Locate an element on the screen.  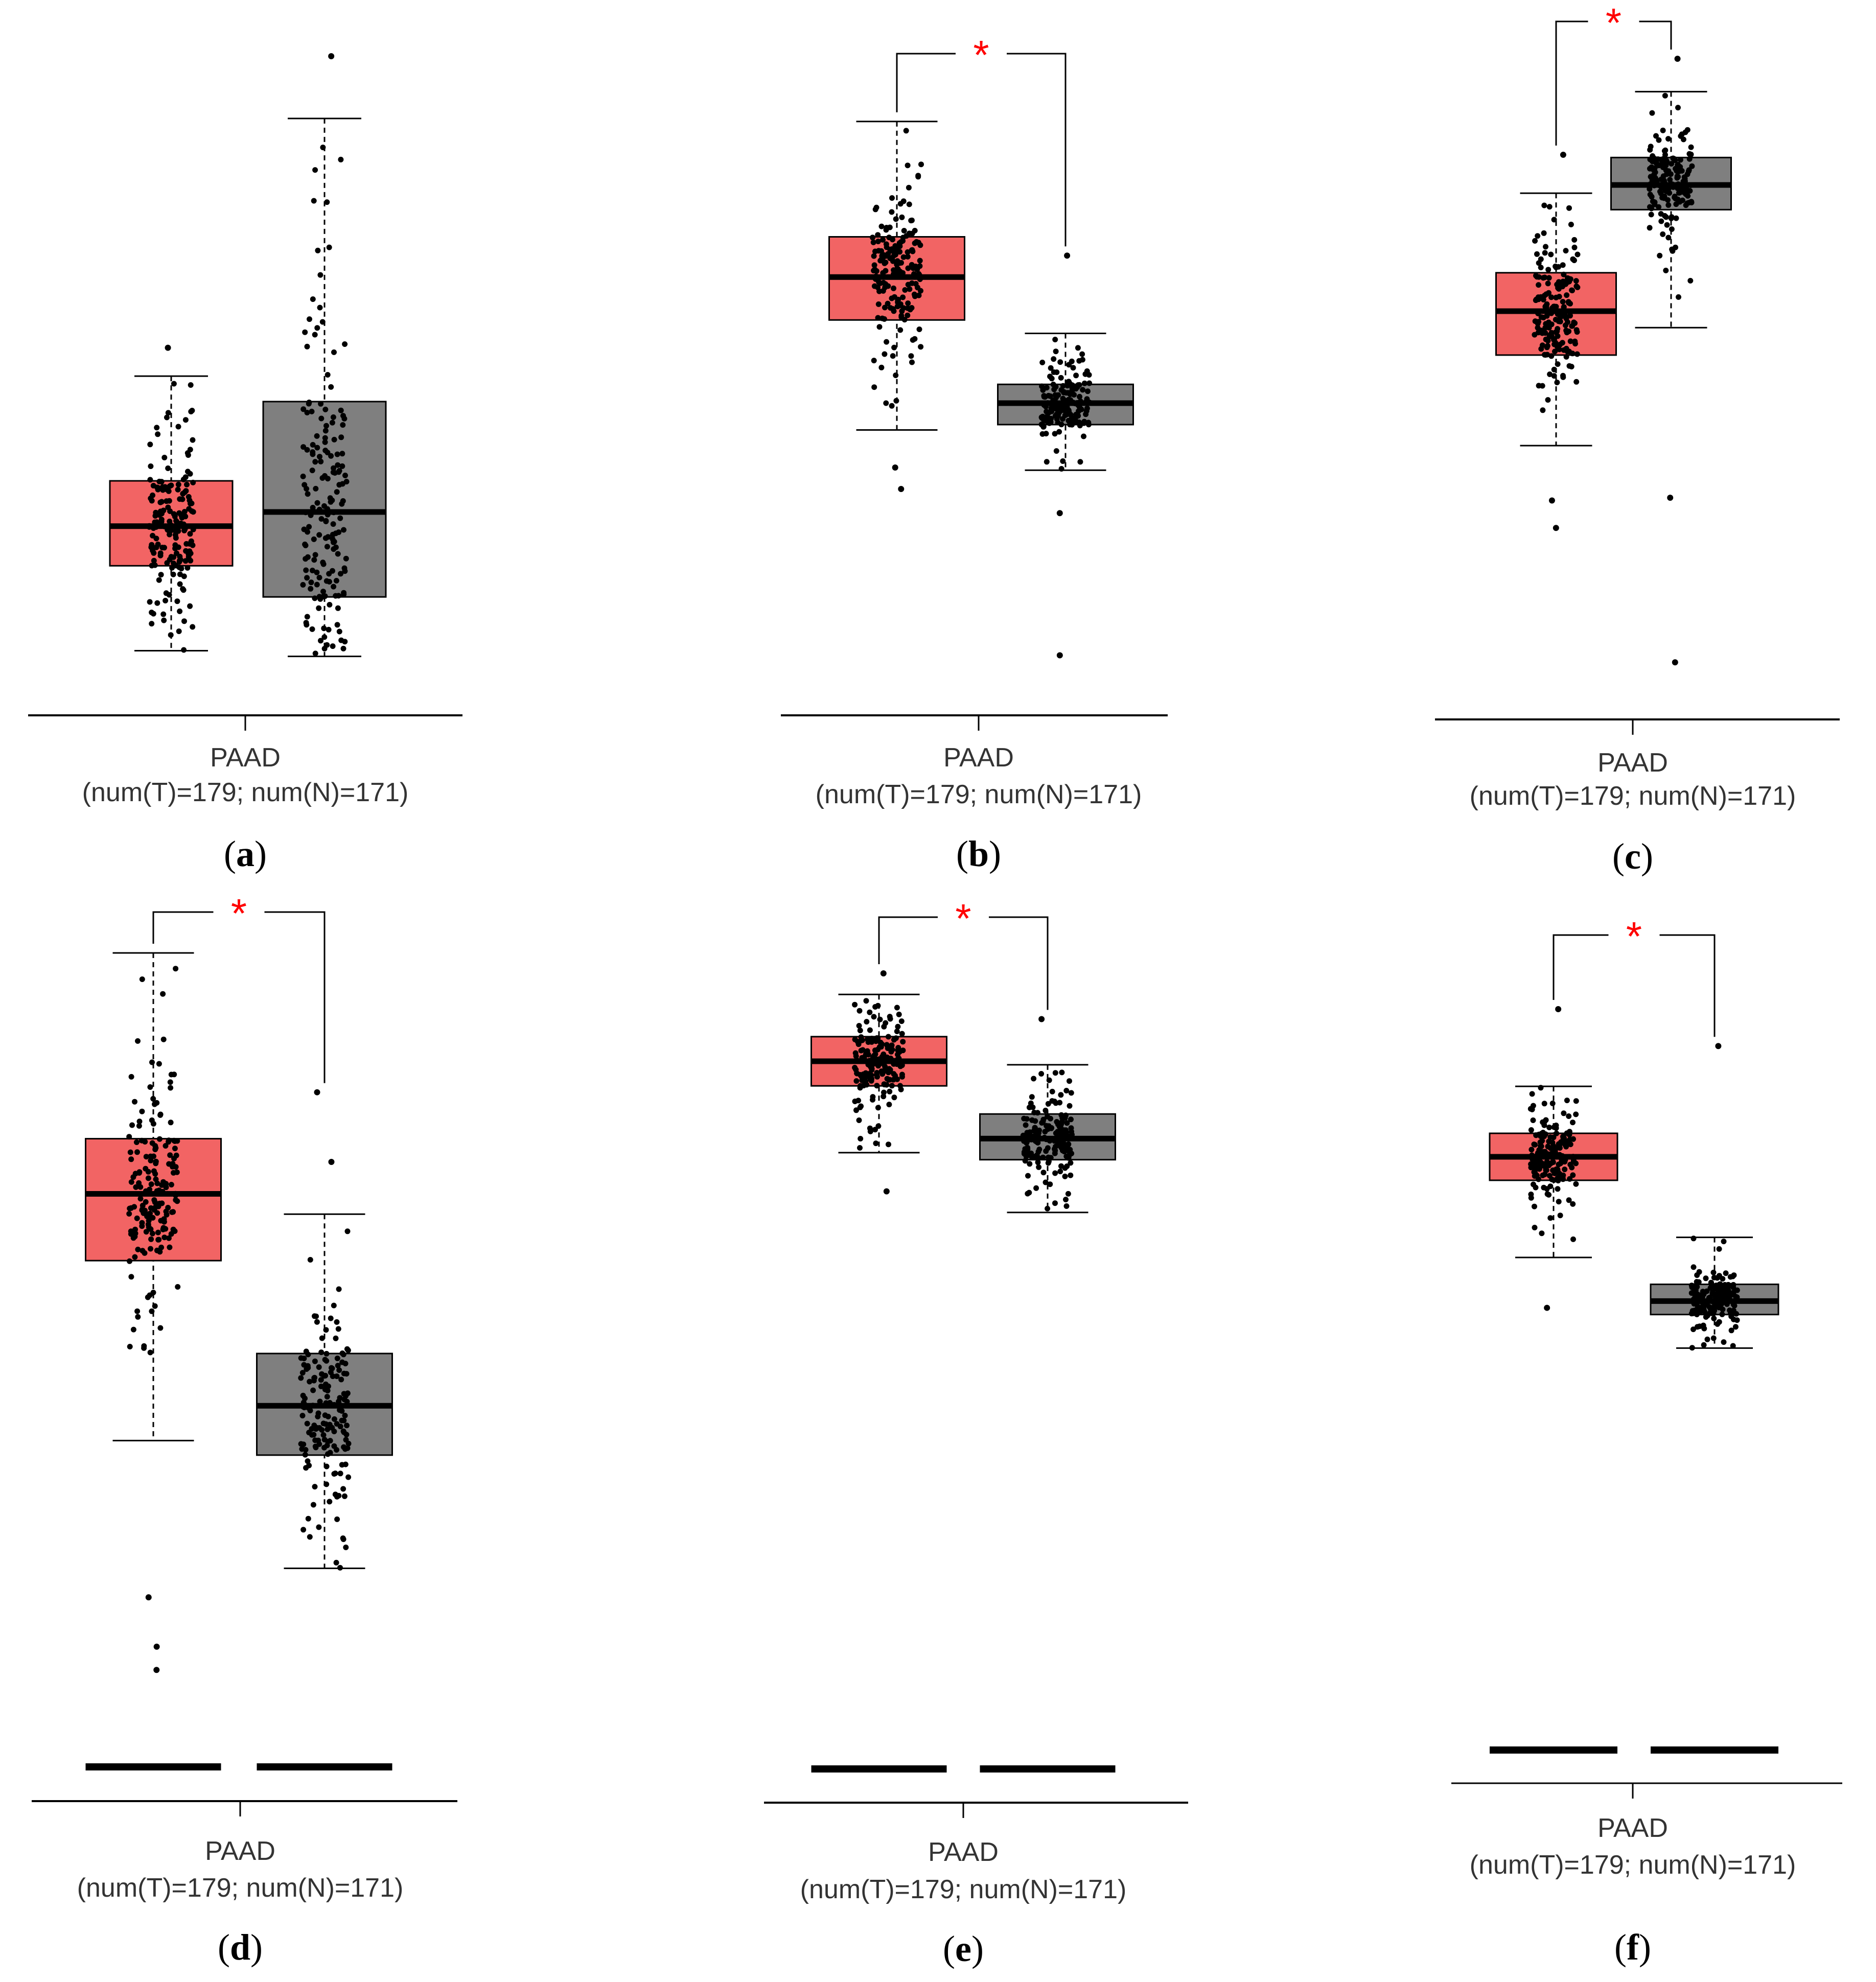
bracket-left is located at coordinates (926, 82).